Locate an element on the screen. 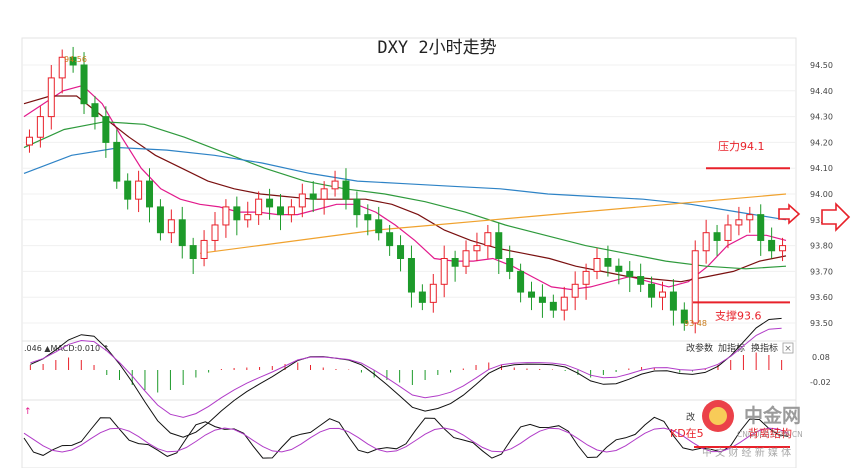  chart-title: DXY 2小时走势 is located at coordinates (436, 48).